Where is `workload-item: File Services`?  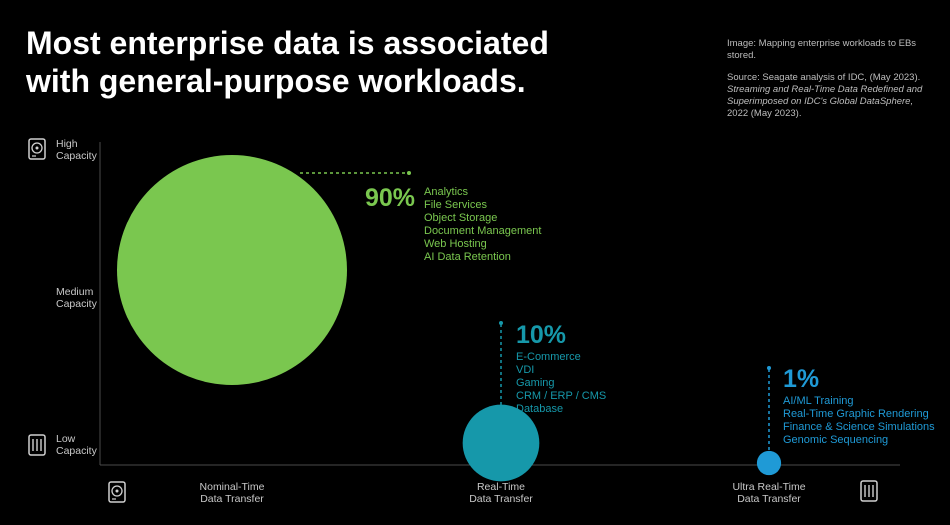
workload-item: File Services is located at coordinates (455, 205).